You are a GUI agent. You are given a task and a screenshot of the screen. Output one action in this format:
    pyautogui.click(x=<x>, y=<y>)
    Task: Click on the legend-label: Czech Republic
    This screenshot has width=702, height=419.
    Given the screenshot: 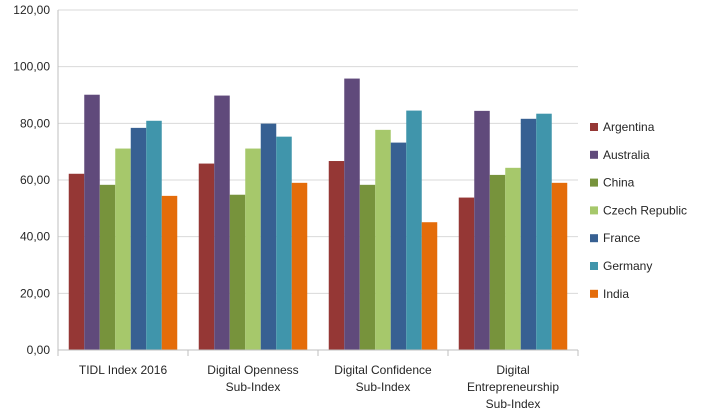 What is the action you would take?
    pyautogui.click(x=645, y=210)
    